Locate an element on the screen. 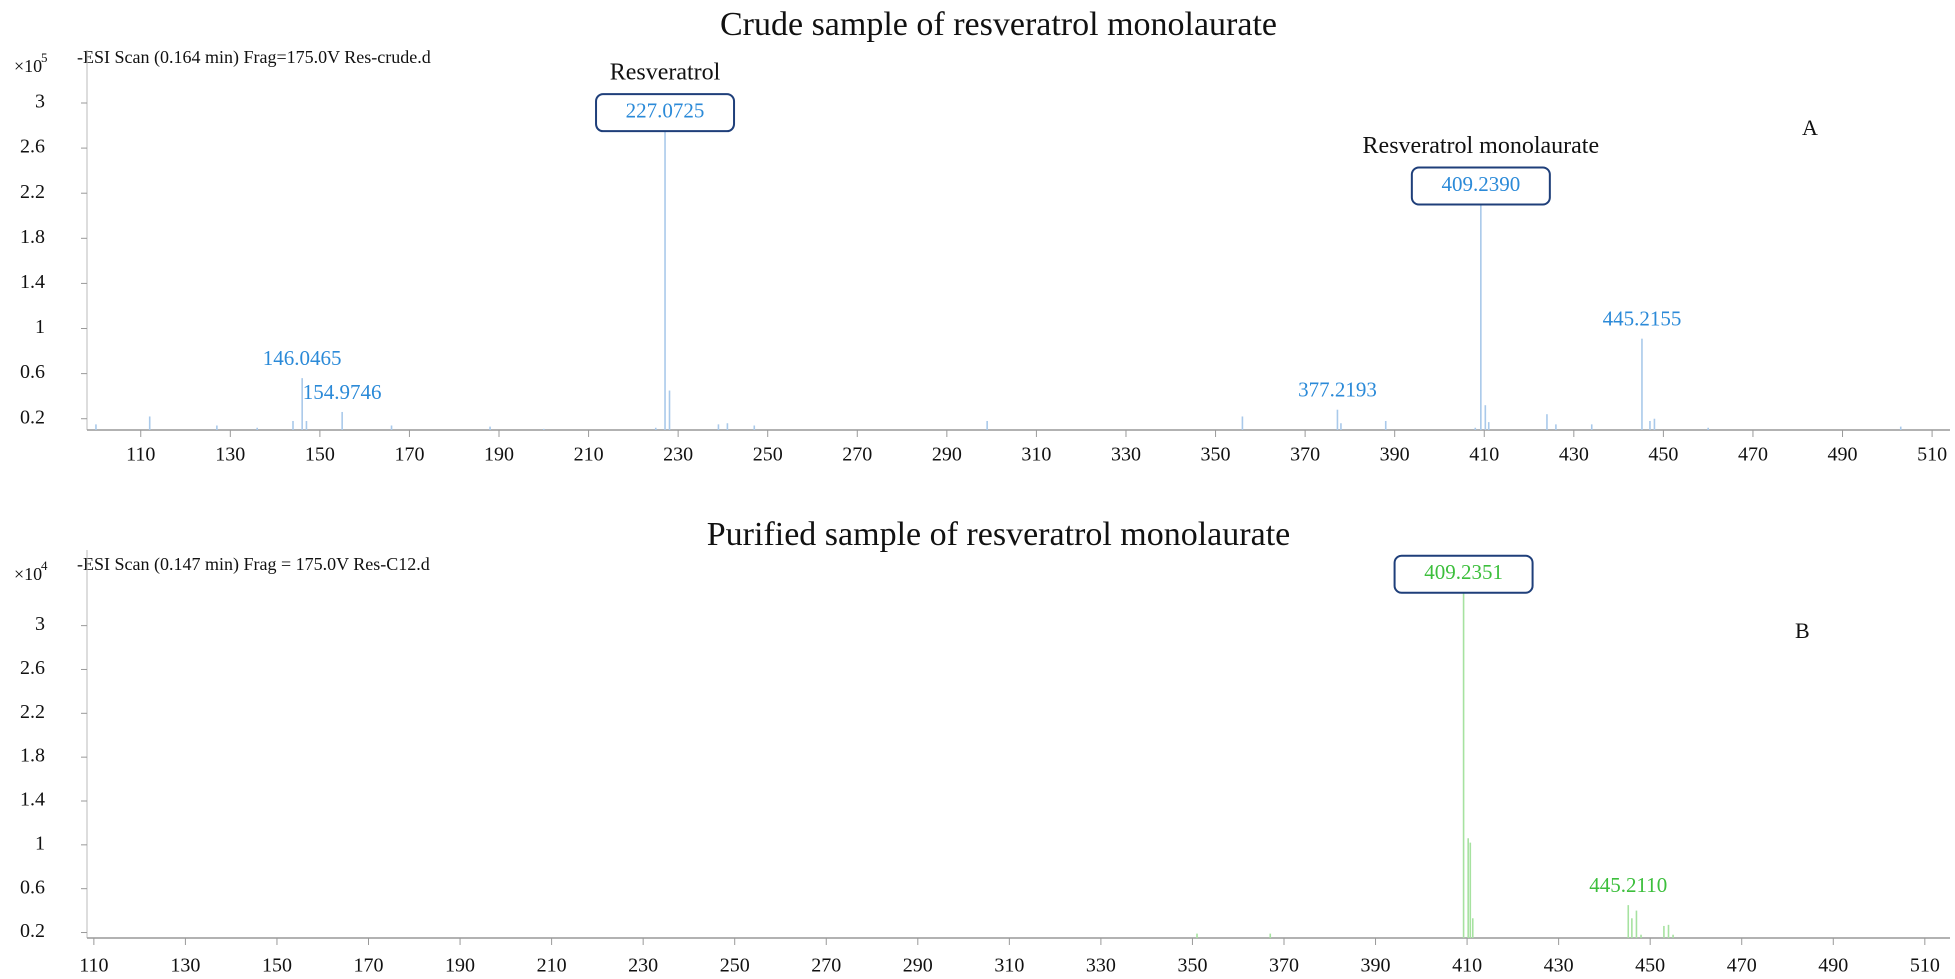 The width and height of the screenshot is (1955, 979). panel-label: B is located at coordinates (1802, 630).